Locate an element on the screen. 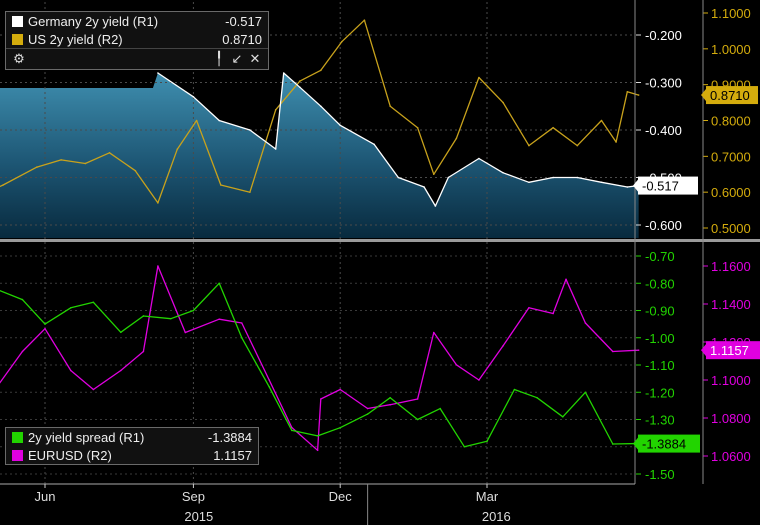  legend-label-spread: 2y yield spread (R1) is located at coordinates (86, 437).